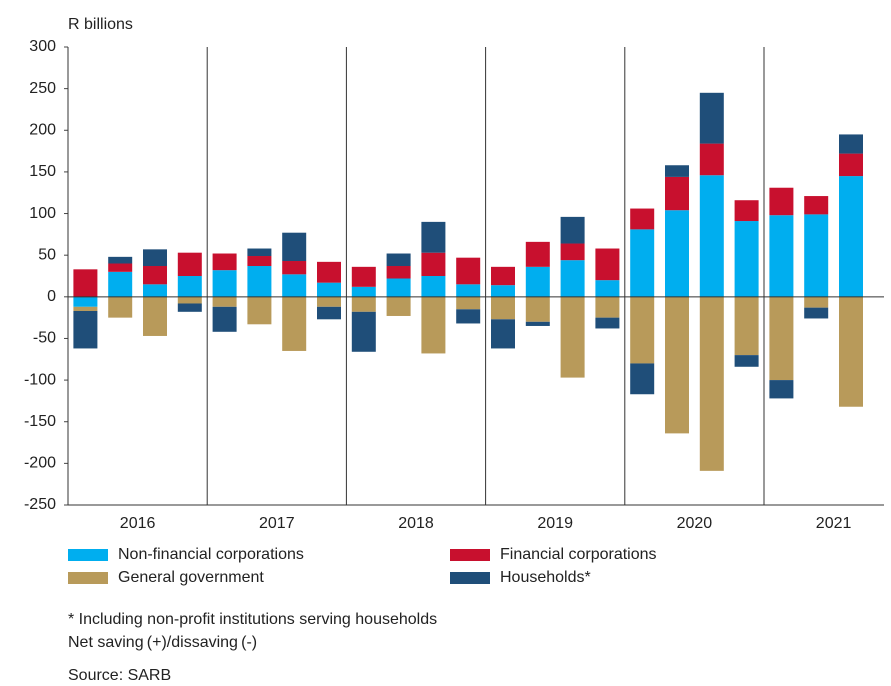  I want to click on footnote: Net saving (+)/dissaving (-), so click(162, 642).